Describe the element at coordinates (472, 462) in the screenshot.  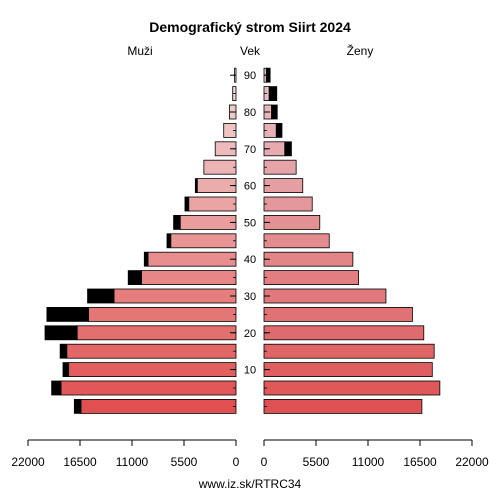
I see `right-x-tick-label: 22000` at that location.